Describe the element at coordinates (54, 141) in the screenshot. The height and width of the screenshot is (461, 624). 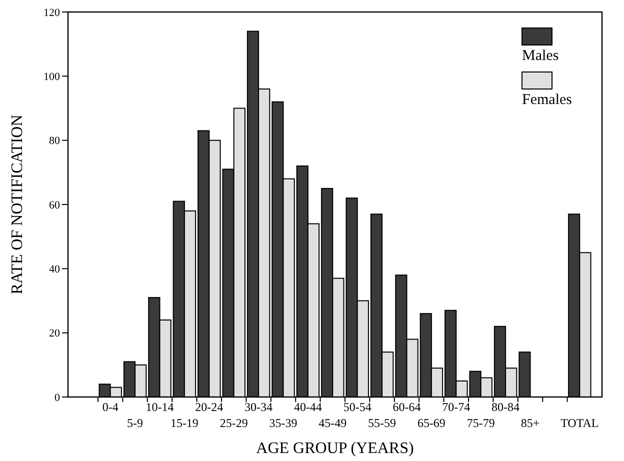
I see `y-tick-label: 80` at that location.